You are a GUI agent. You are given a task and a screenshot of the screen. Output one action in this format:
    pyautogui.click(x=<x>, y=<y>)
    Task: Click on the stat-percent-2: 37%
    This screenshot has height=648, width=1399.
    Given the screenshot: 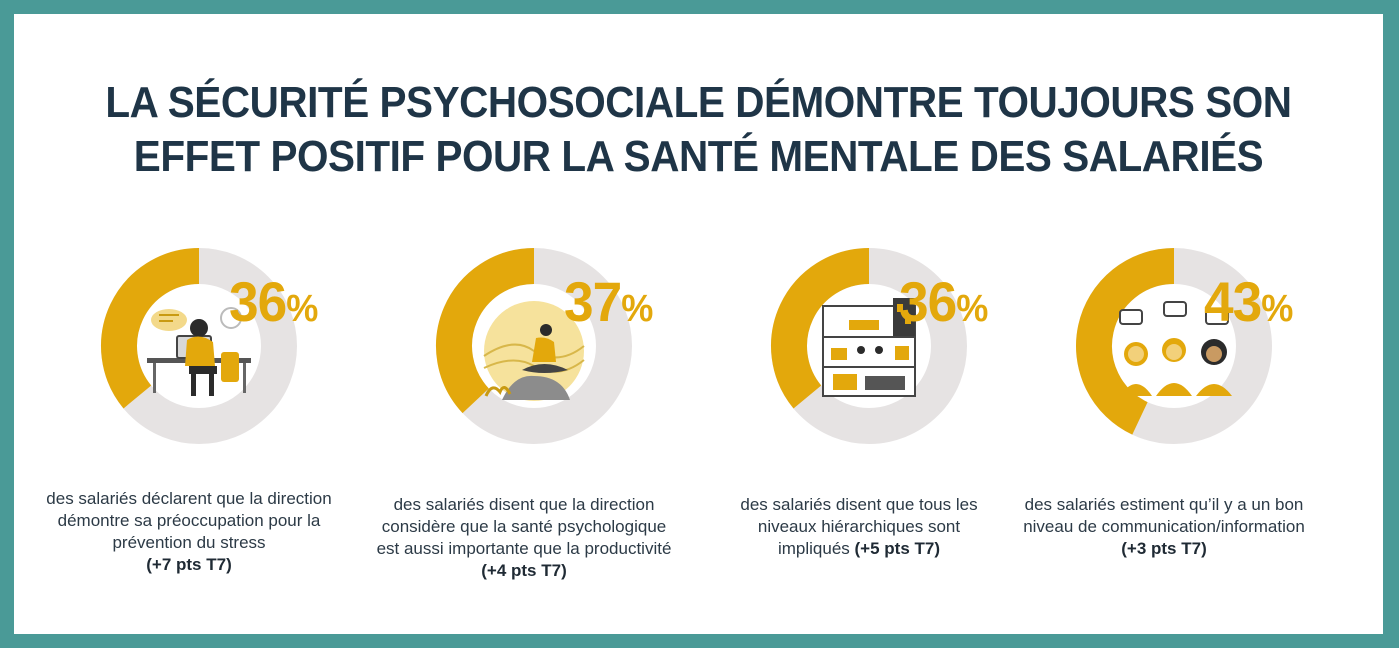 What is the action you would take?
    pyautogui.click(x=608, y=301)
    